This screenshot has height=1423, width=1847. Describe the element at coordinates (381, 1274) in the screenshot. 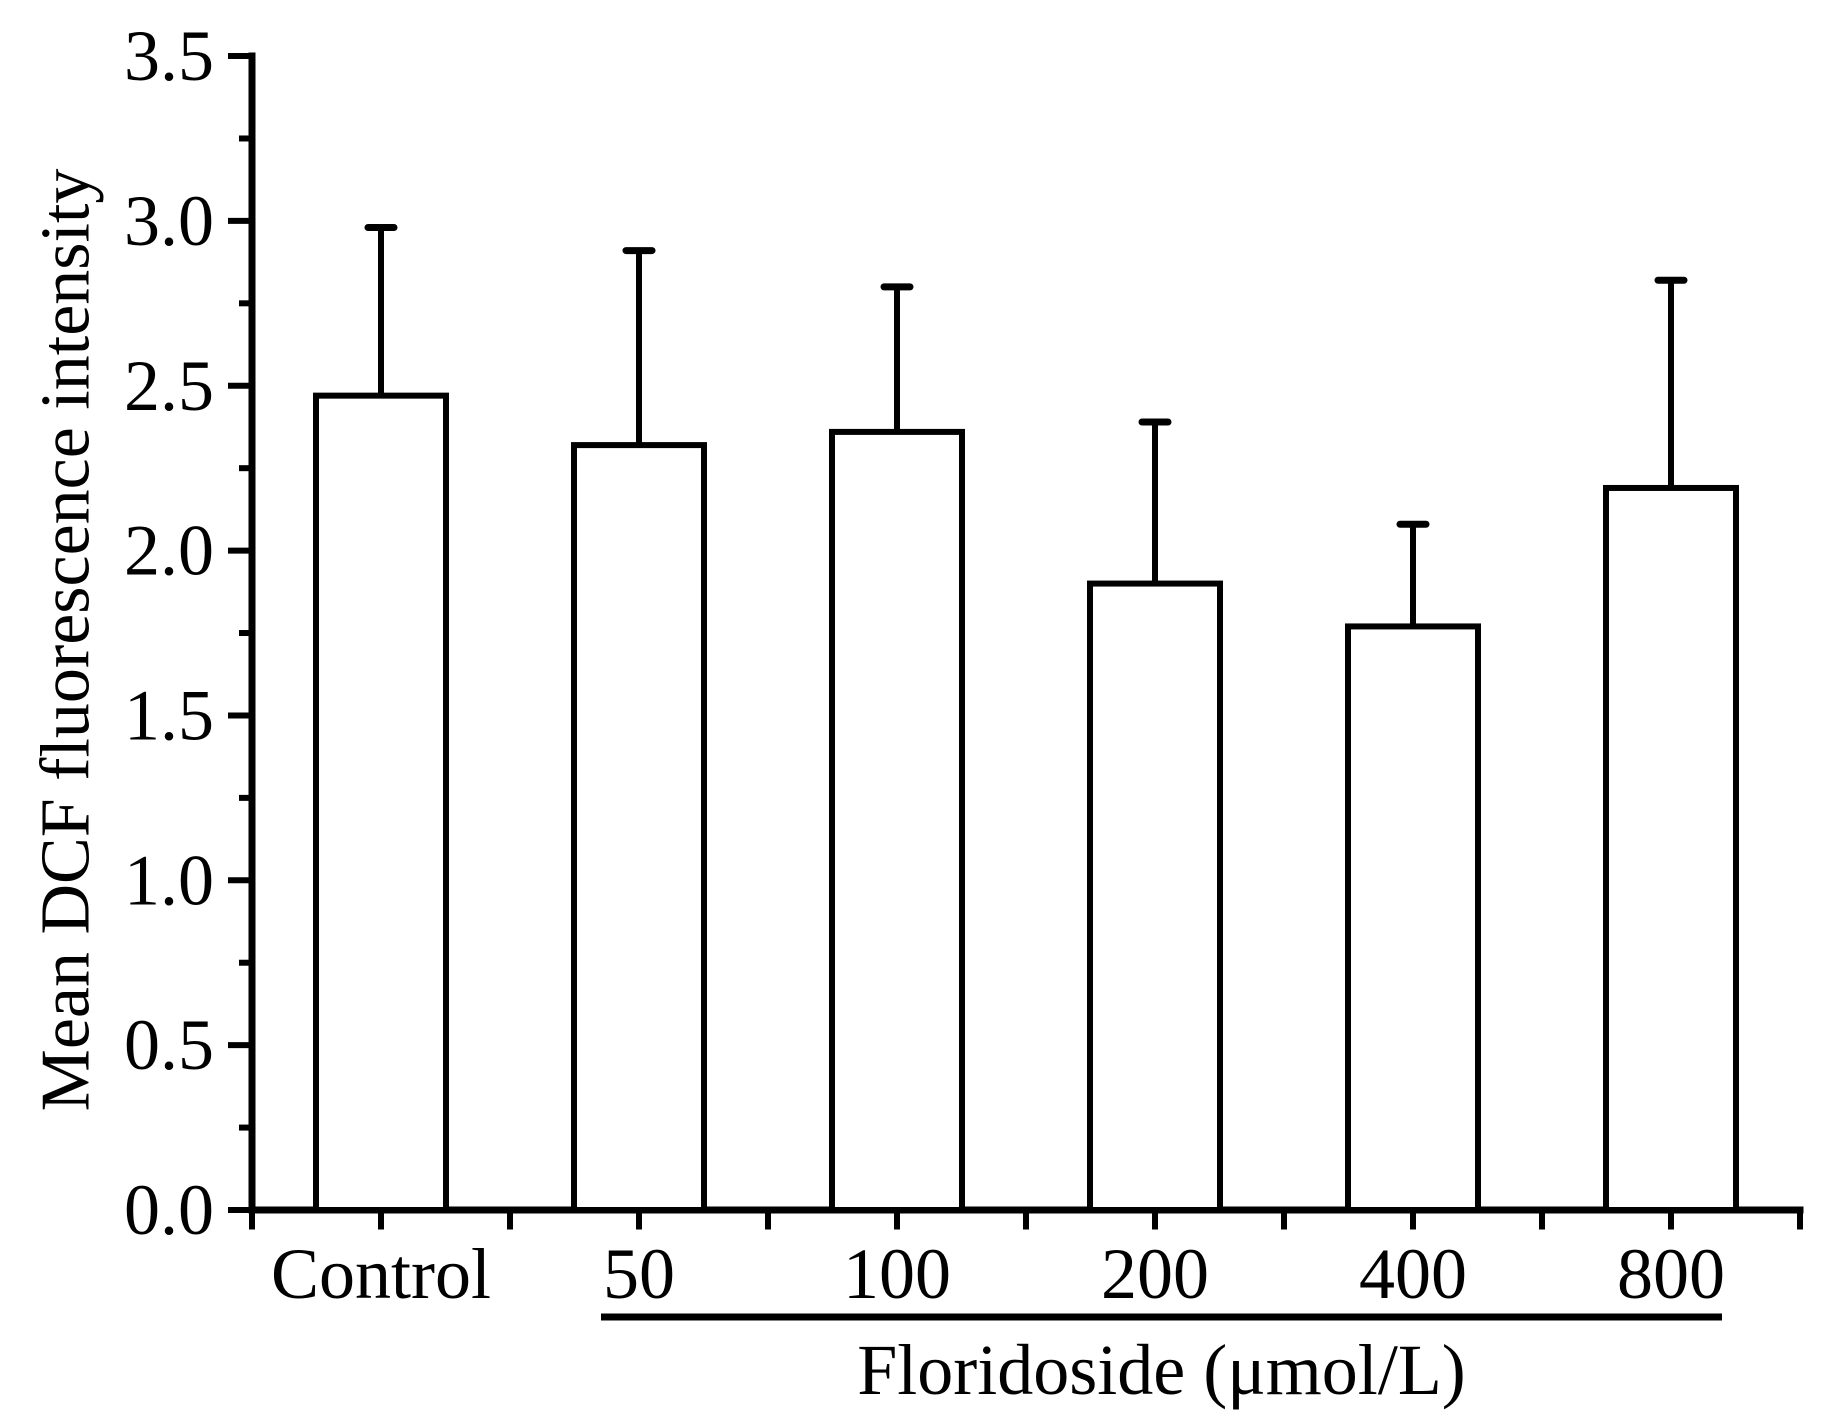

I see `x-tick-label: Control` at that location.